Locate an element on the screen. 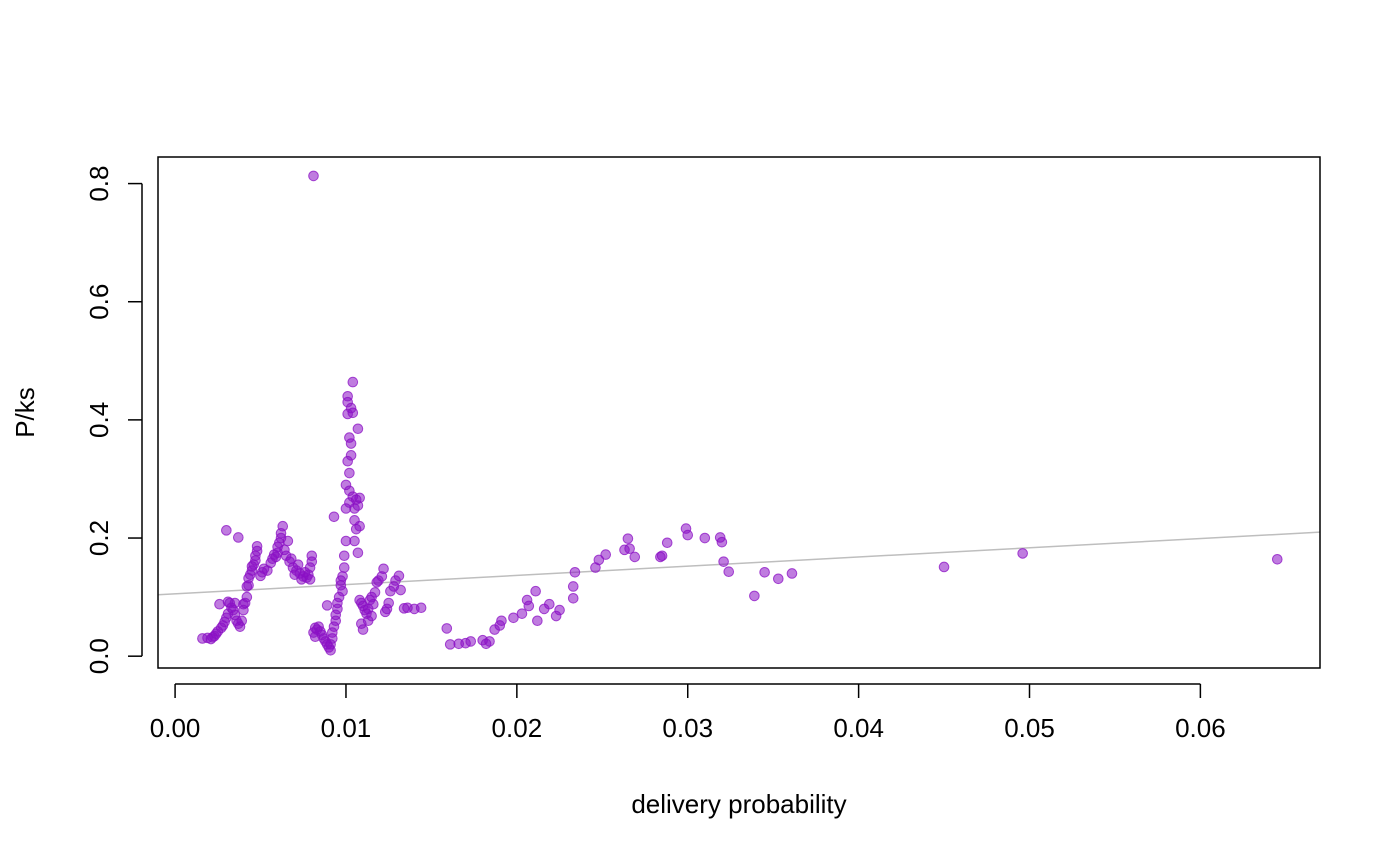  trend-line is located at coordinates (739, 563).